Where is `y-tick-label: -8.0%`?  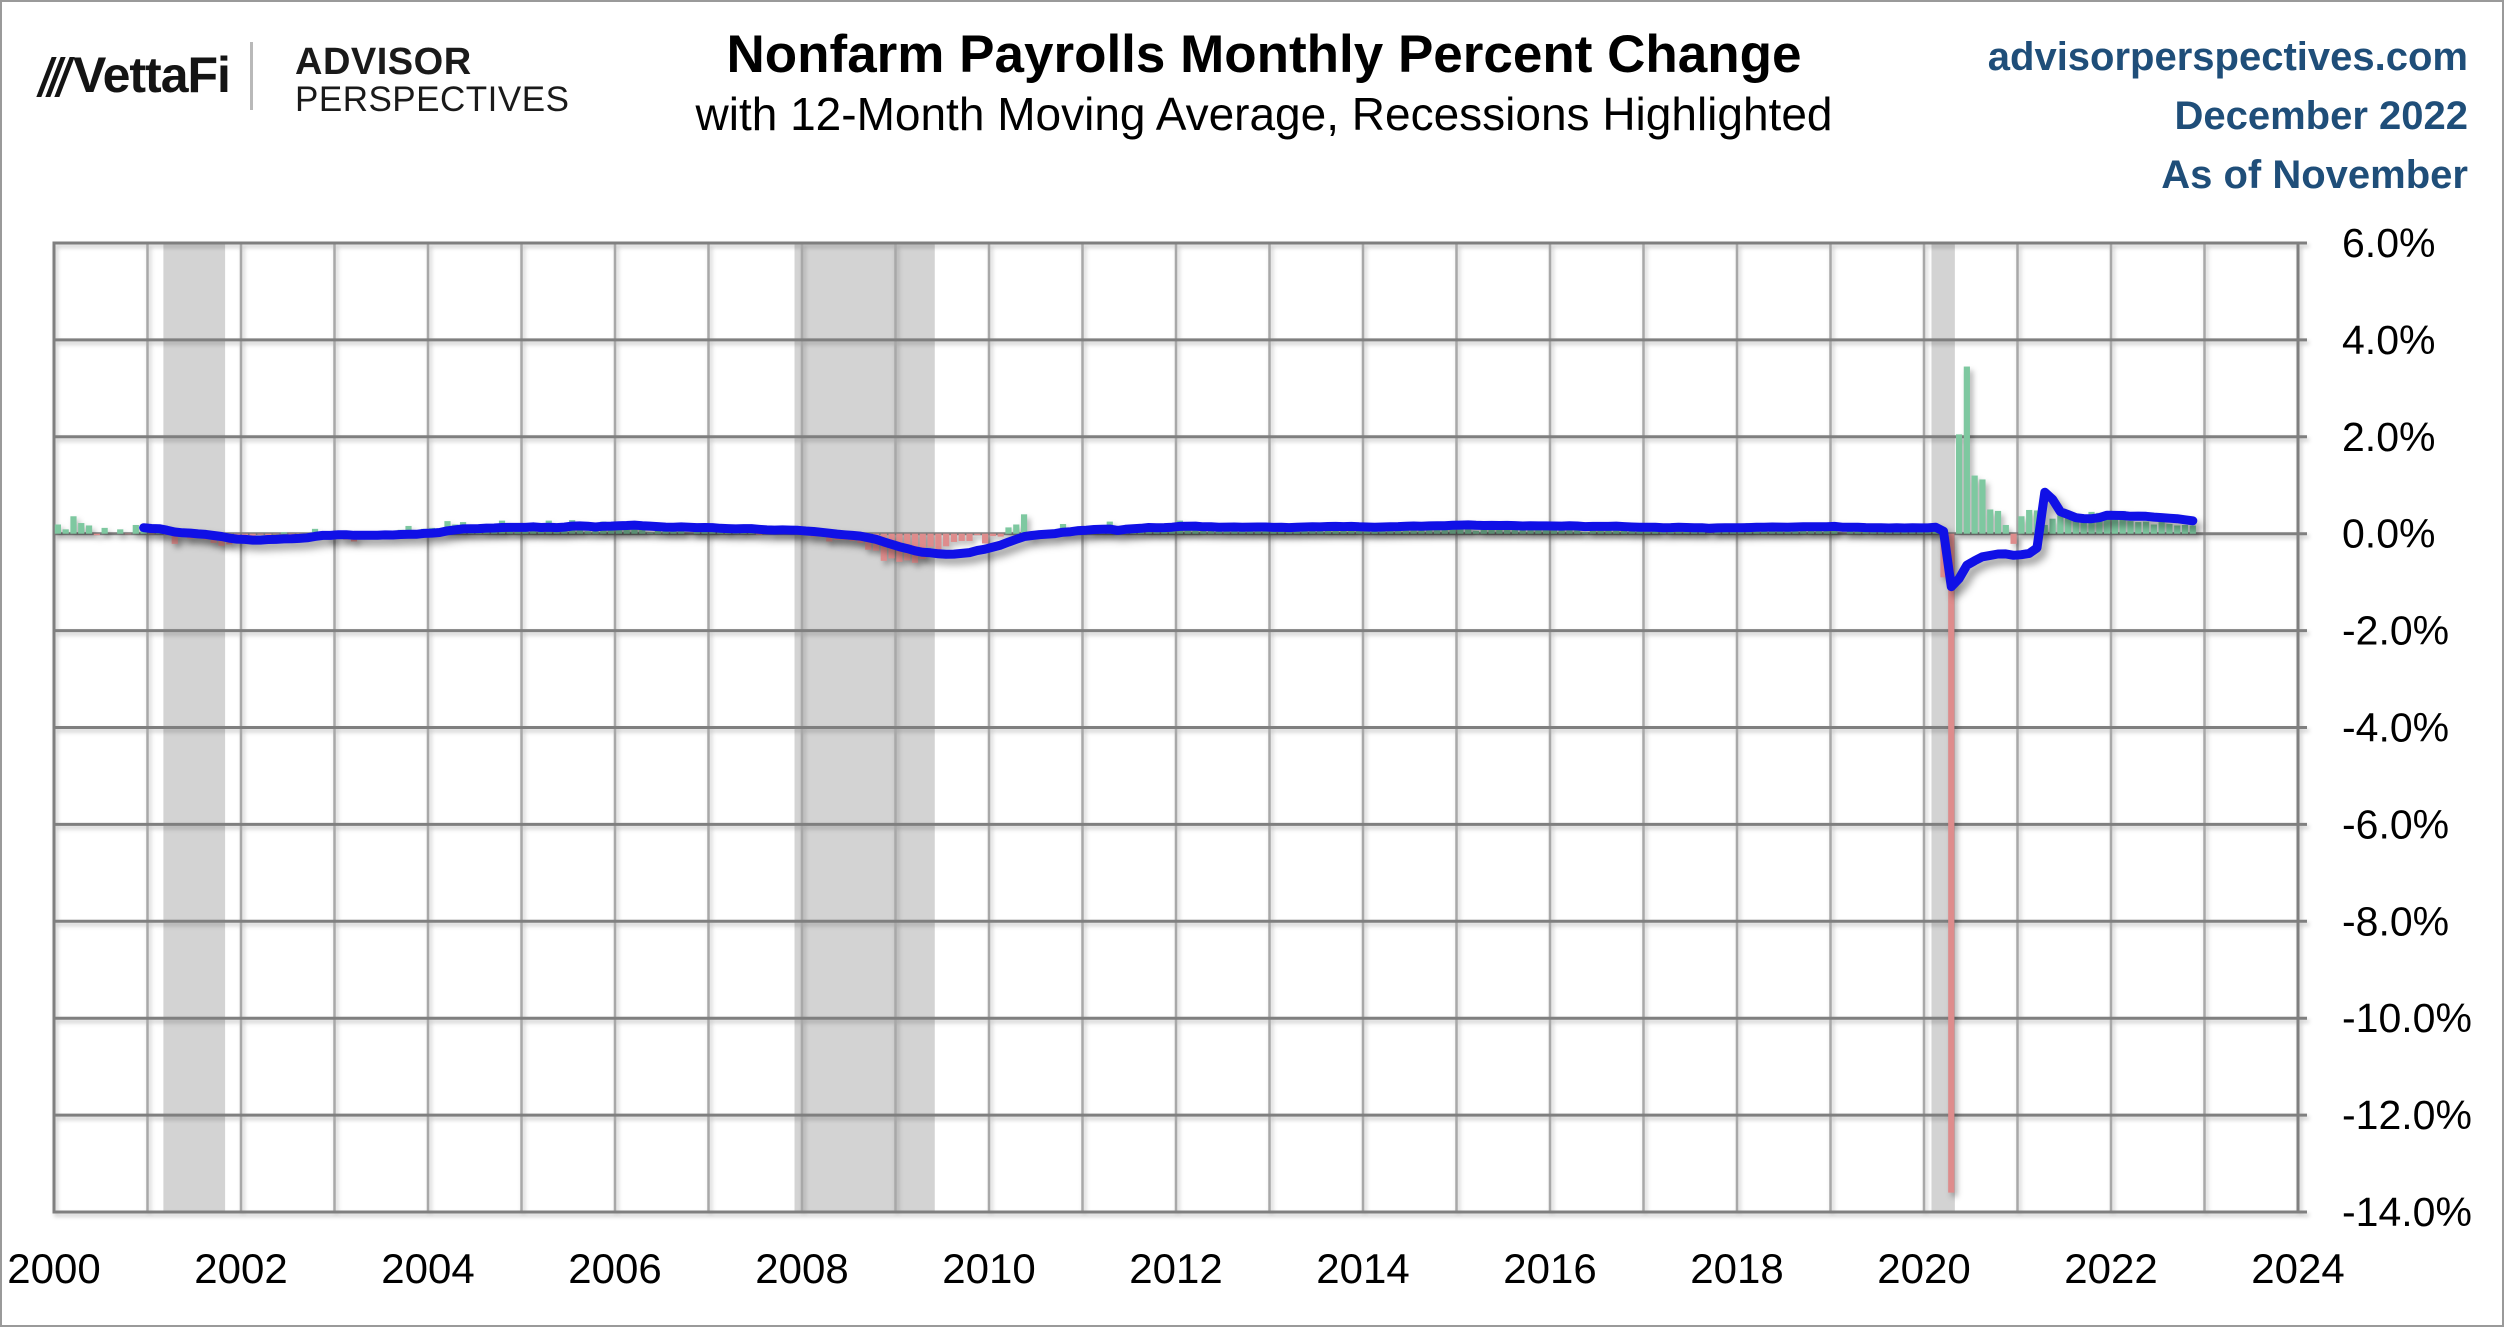 y-tick-label: -8.0% is located at coordinates (2395, 921).